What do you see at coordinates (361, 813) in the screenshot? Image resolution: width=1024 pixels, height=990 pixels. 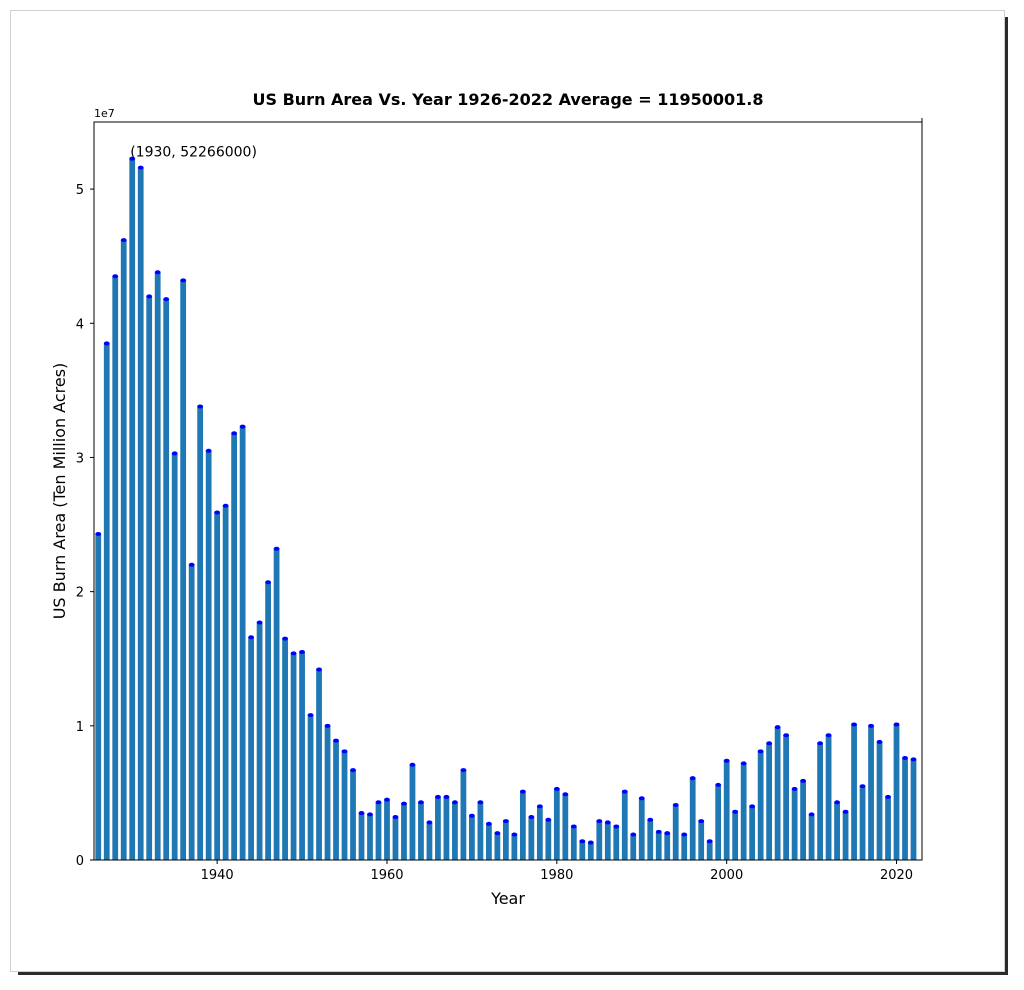 I see `marker-1957` at bounding box center [361, 813].